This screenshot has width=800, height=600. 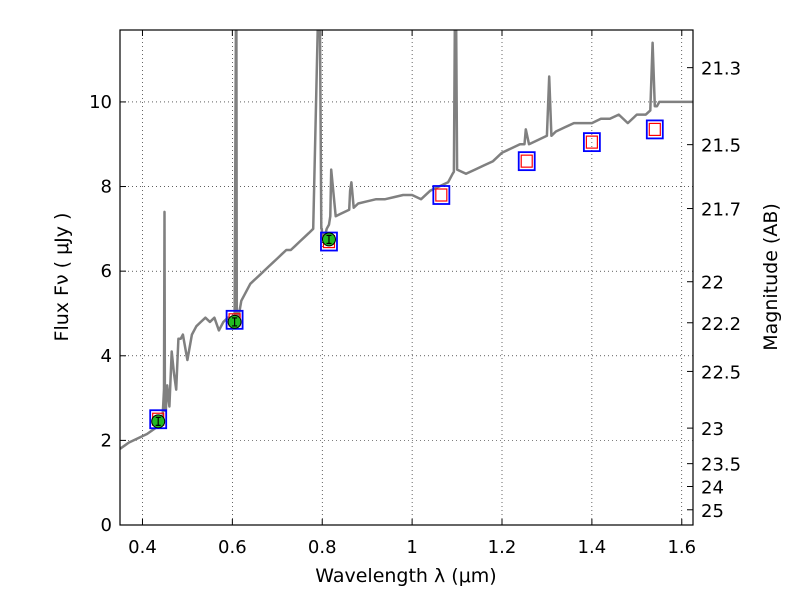 I want to click on y-axis-label: Flux Fν ( μJy ), so click(x=62, y=277).